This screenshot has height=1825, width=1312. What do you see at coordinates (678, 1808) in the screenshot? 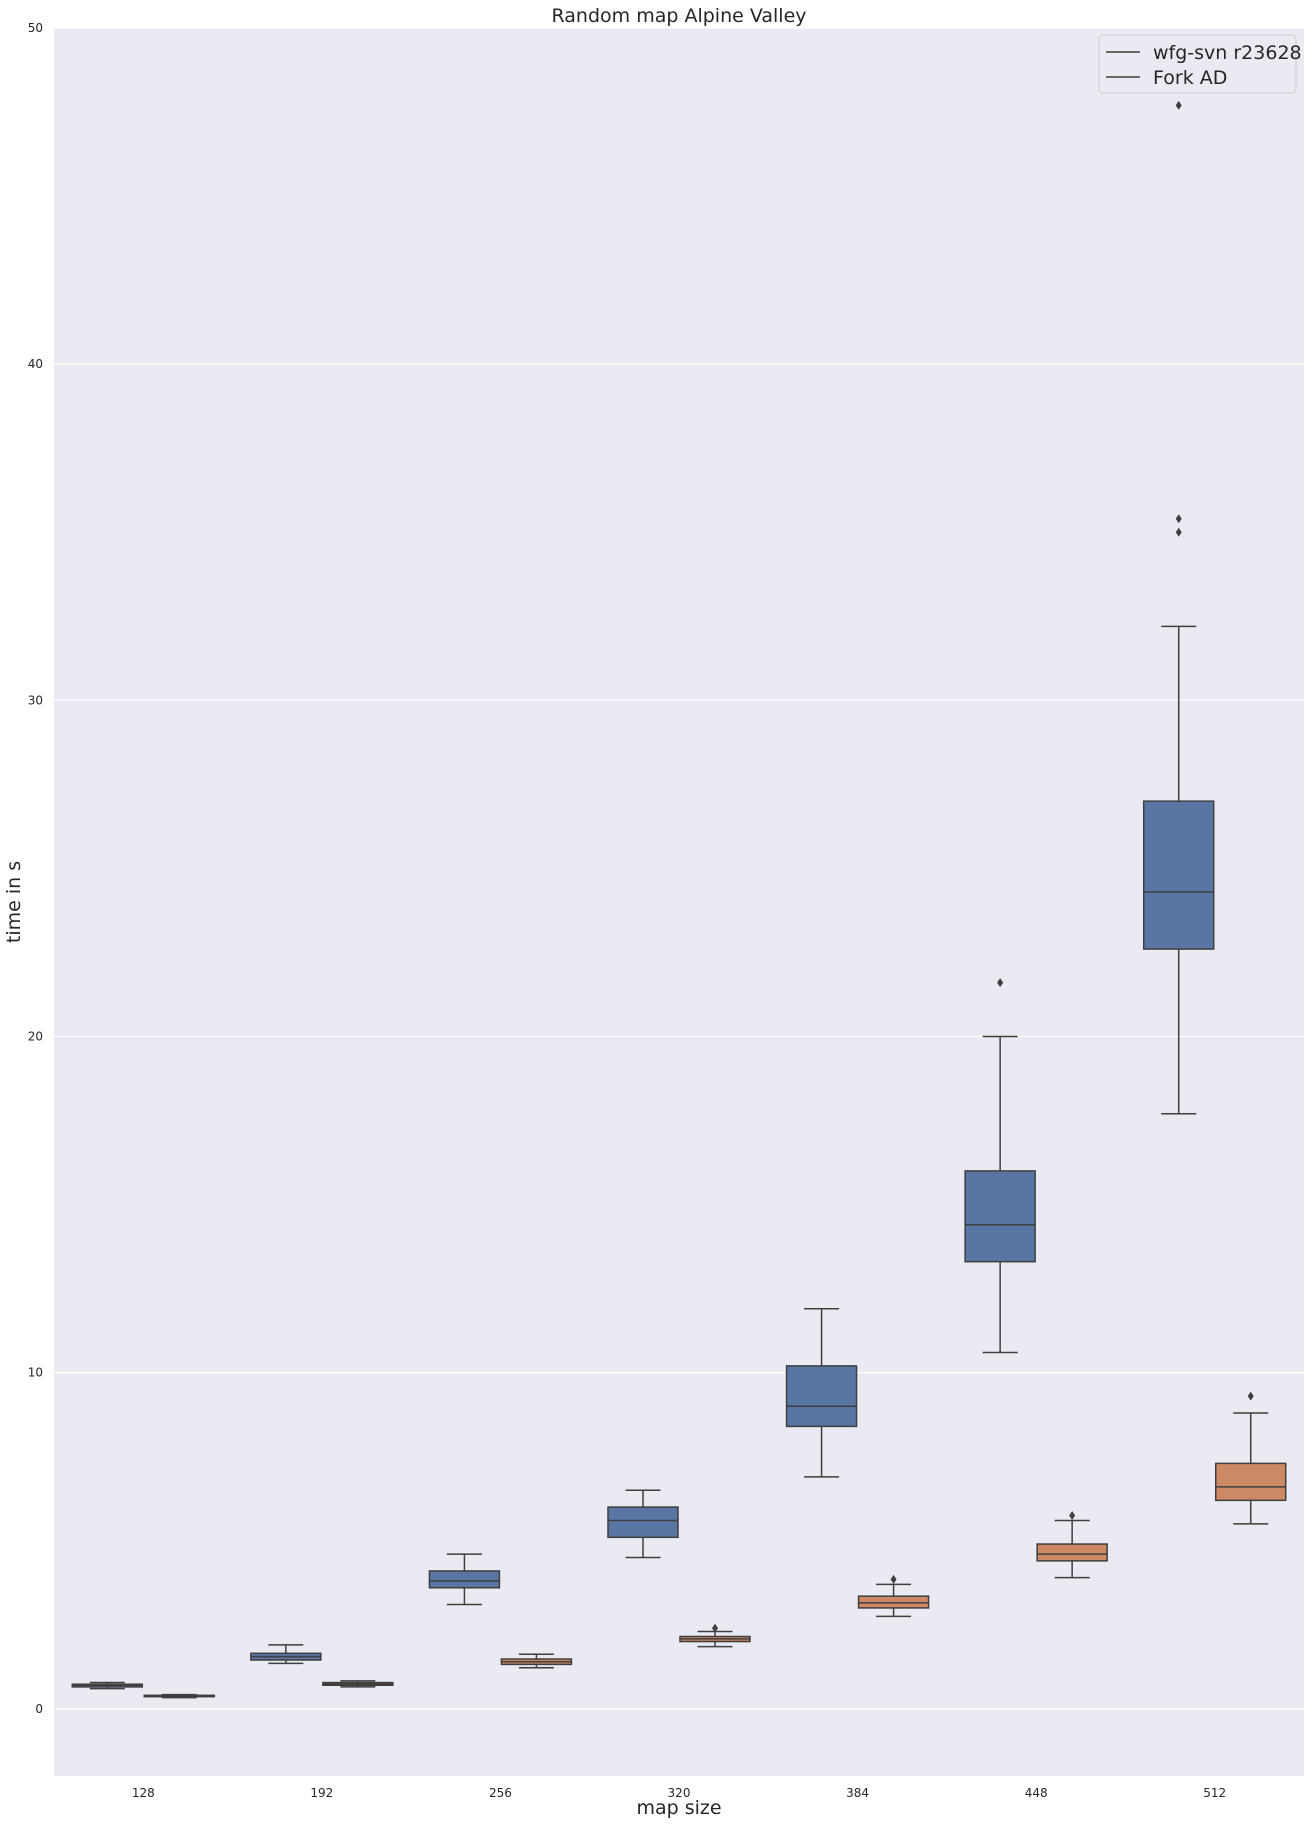
I see `x-axis-label: map size` at bounding box center [678, 1808].